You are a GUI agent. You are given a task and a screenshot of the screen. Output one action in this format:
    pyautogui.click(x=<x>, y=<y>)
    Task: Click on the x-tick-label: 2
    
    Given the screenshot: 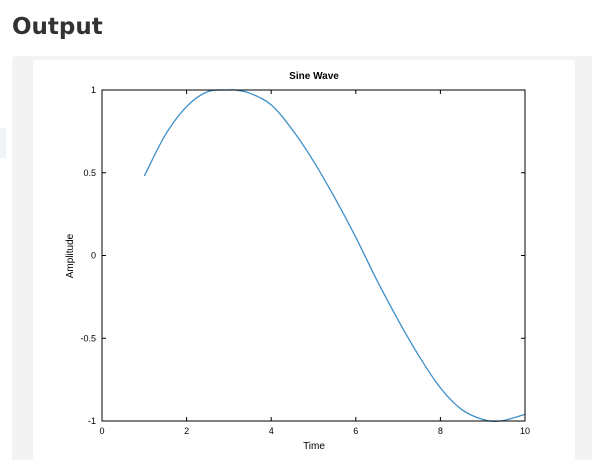 What is the action you would take?
    pyautogui.click(x=186, y=431)
    